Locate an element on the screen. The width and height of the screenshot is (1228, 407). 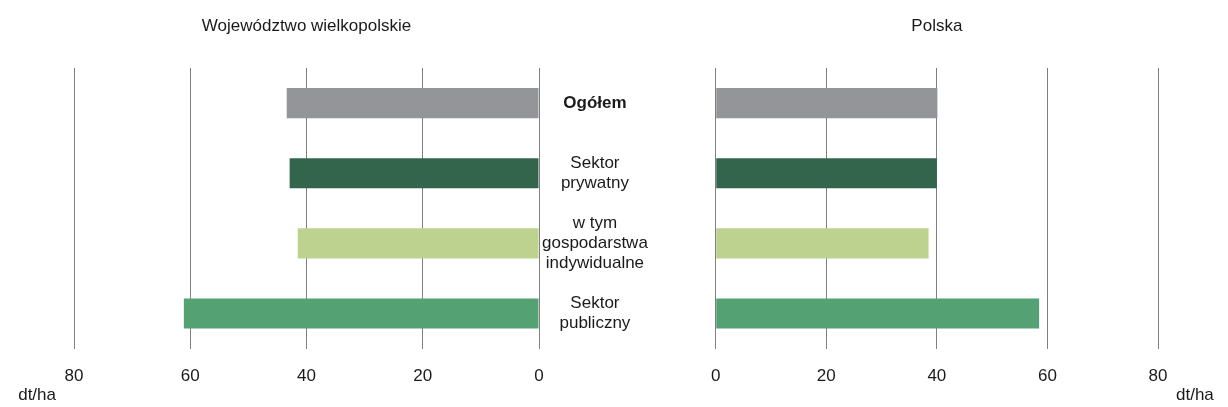
y-tick-label: Ogółem is located at coordinates (595, 102).